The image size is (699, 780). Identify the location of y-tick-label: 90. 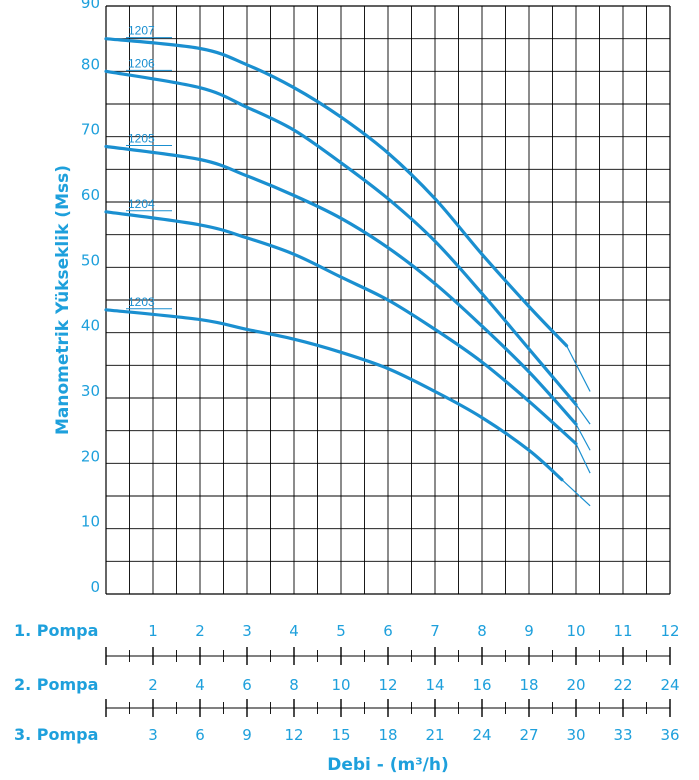
(90, 6).